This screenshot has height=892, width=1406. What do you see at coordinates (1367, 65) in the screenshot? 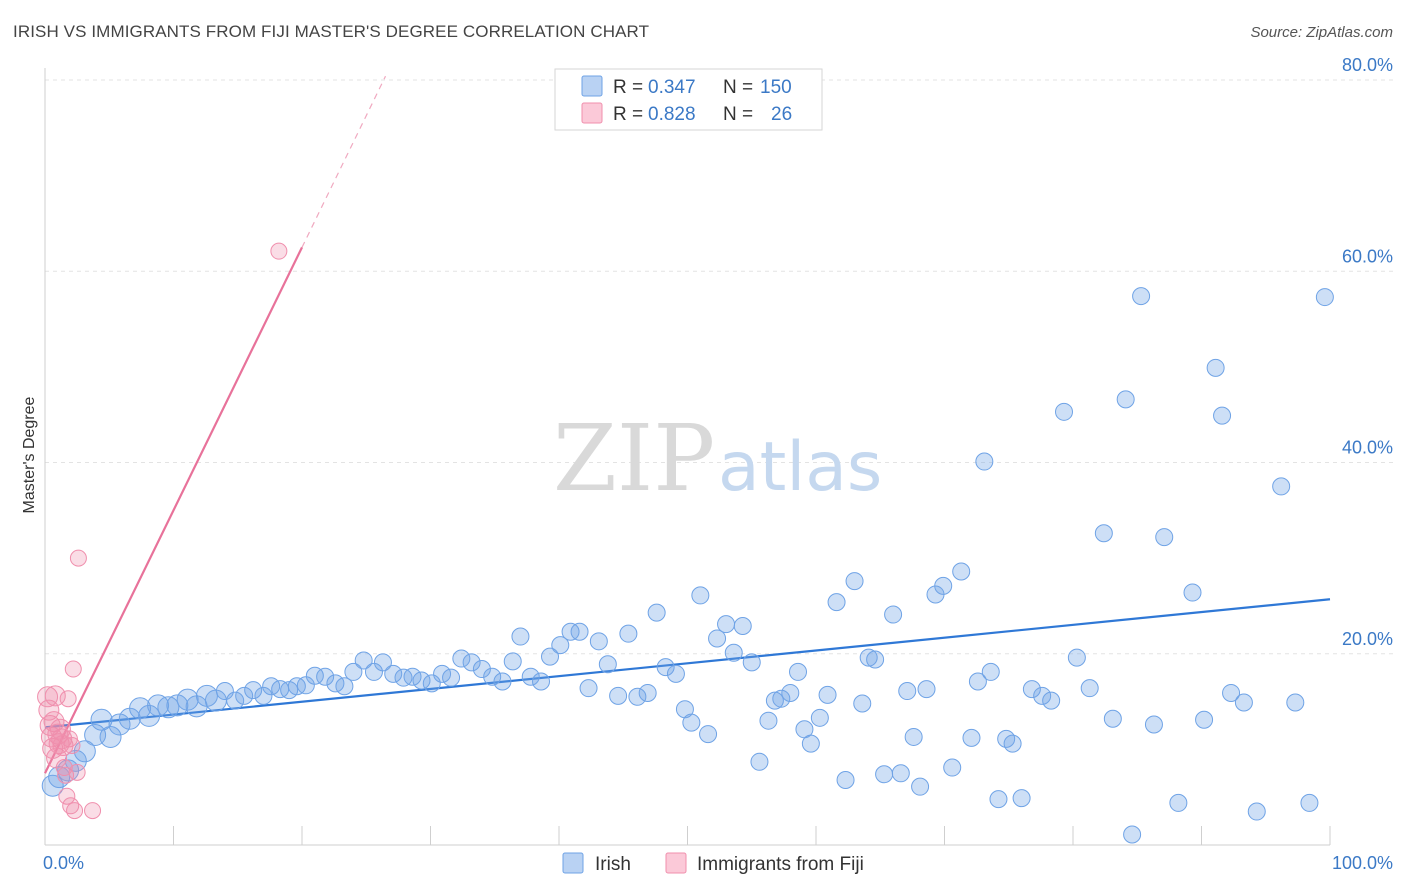
I see `y-tick-label-3: 80.0%` at bounding box center [1367, 65].